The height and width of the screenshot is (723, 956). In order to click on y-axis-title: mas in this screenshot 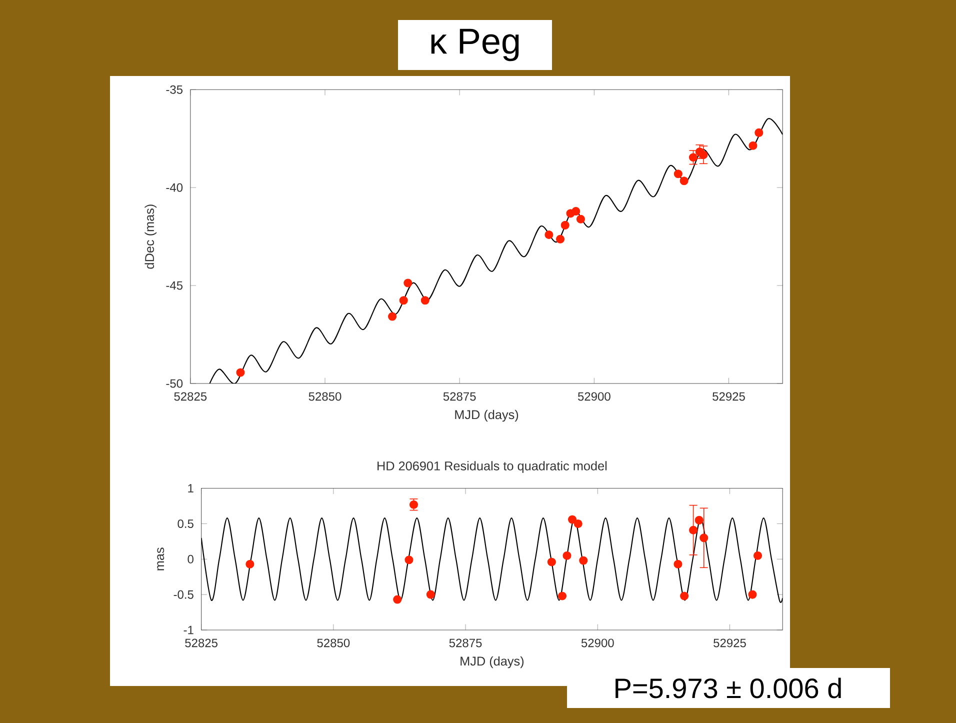, I will do `click(160, 559)`.